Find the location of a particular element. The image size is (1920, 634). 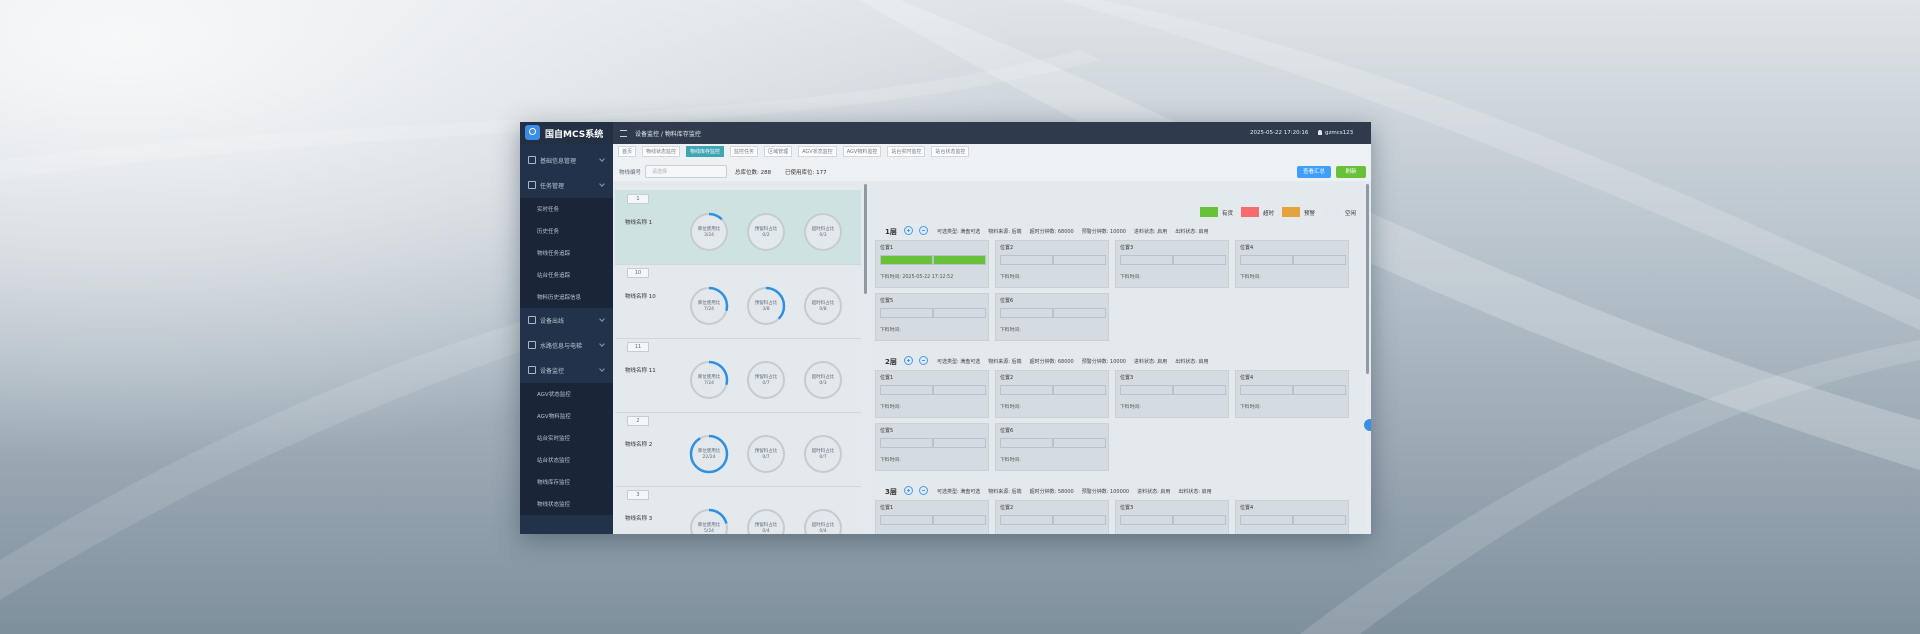

tab: AGV物料监控 is located at coordinates (862, 151).